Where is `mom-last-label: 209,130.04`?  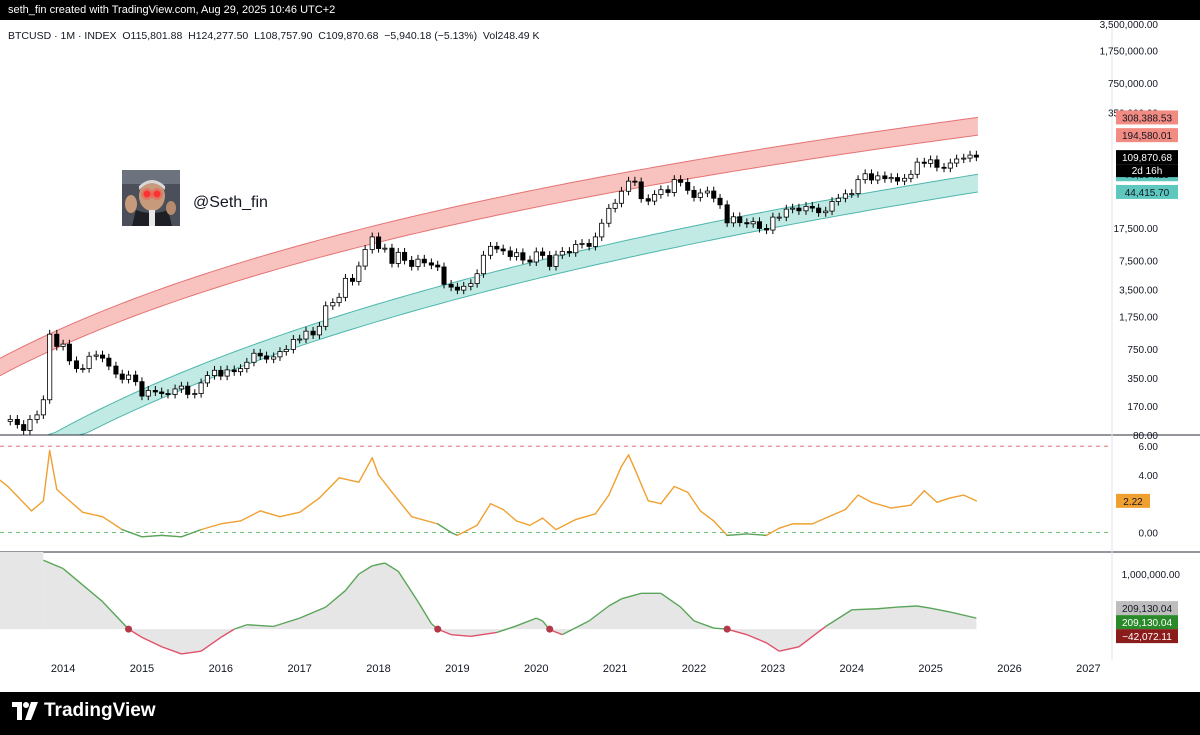
mom-last-label: 209,130.04 is located at coordinates (1147, 623).